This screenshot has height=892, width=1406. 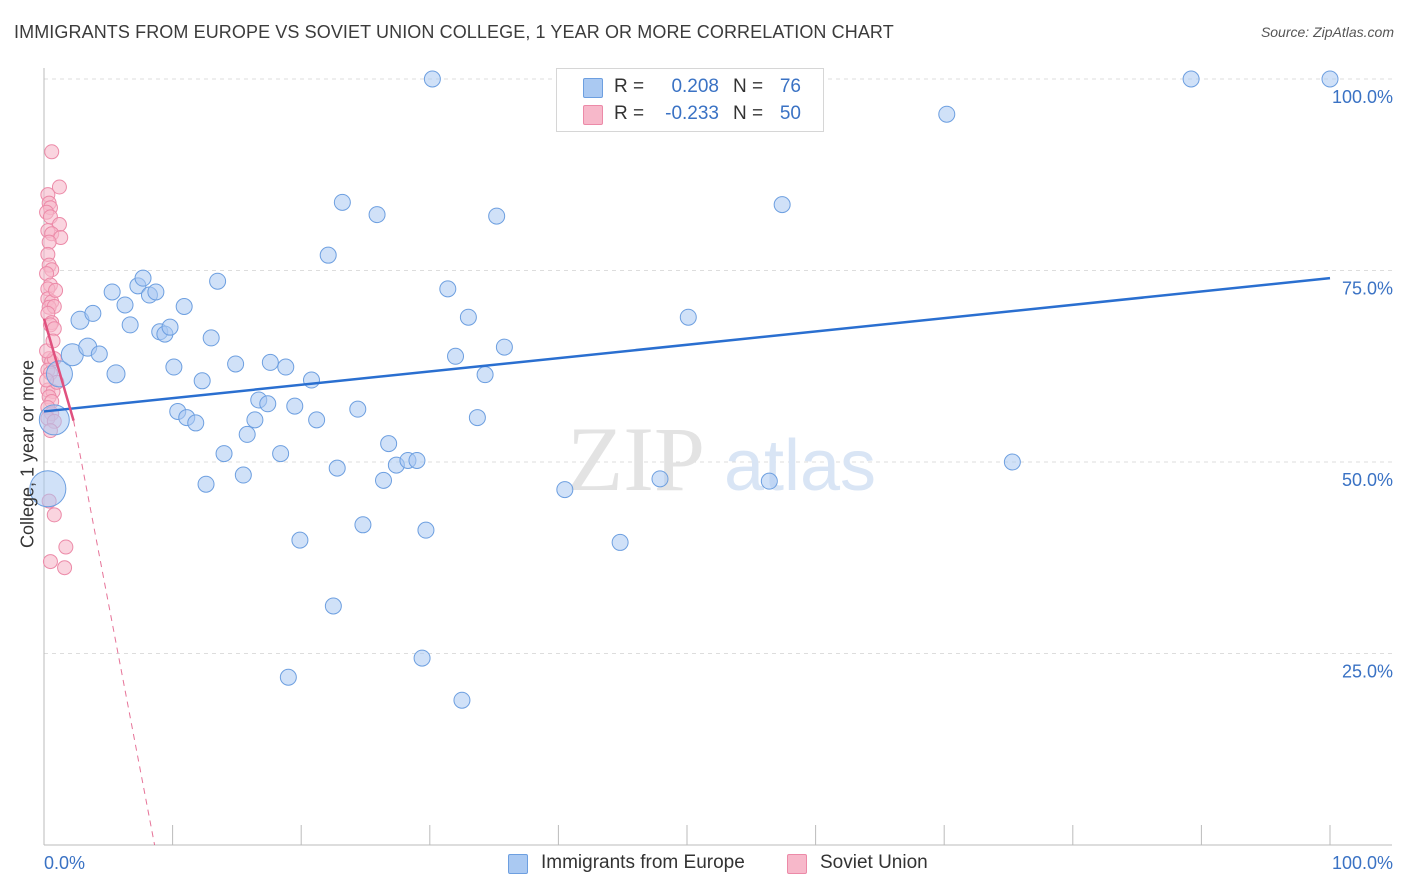 I want to click on y-tick-label: 75.0%, so click(x=1367, y=289).